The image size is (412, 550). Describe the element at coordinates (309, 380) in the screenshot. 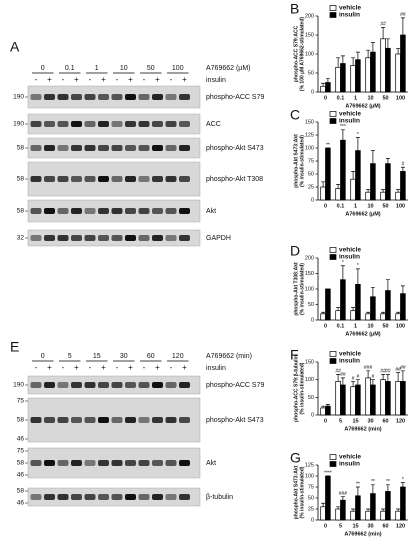

I see `y-tick-label: 100` at that location.